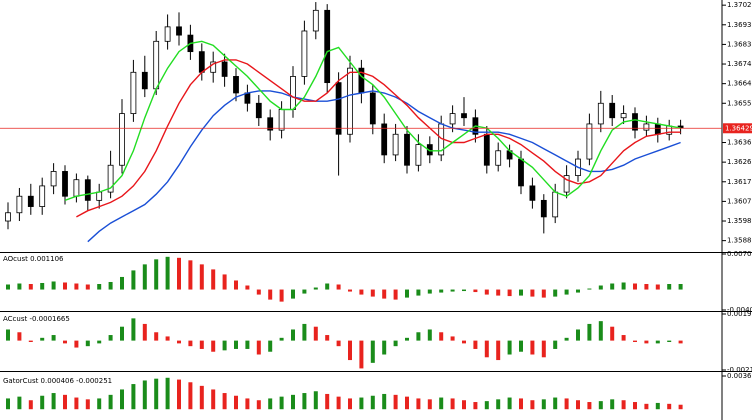 The width and height of the screenshot is (752, 420). What do you see at coordinates (739, 201) in the screenshot?
I see `y-tick-label: 1.36075` at bounding box center [739, 201].